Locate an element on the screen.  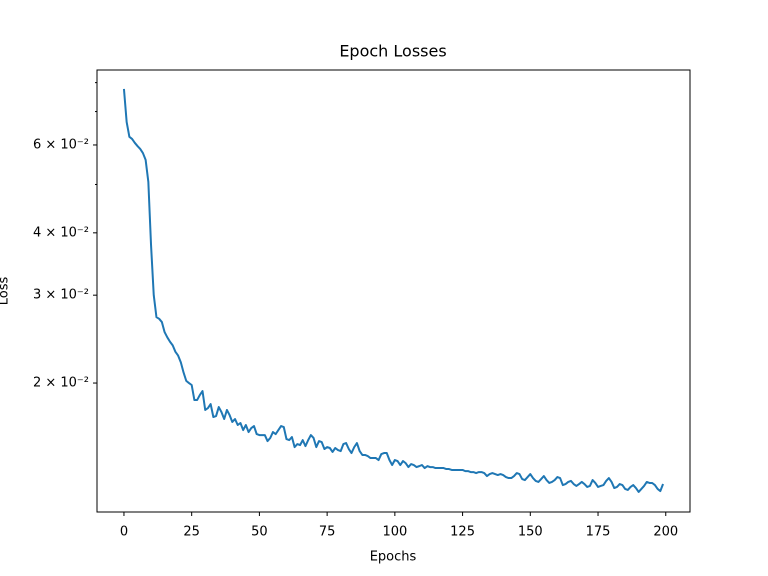
x-tick-label: 75 is located at coordinates (327, 532).